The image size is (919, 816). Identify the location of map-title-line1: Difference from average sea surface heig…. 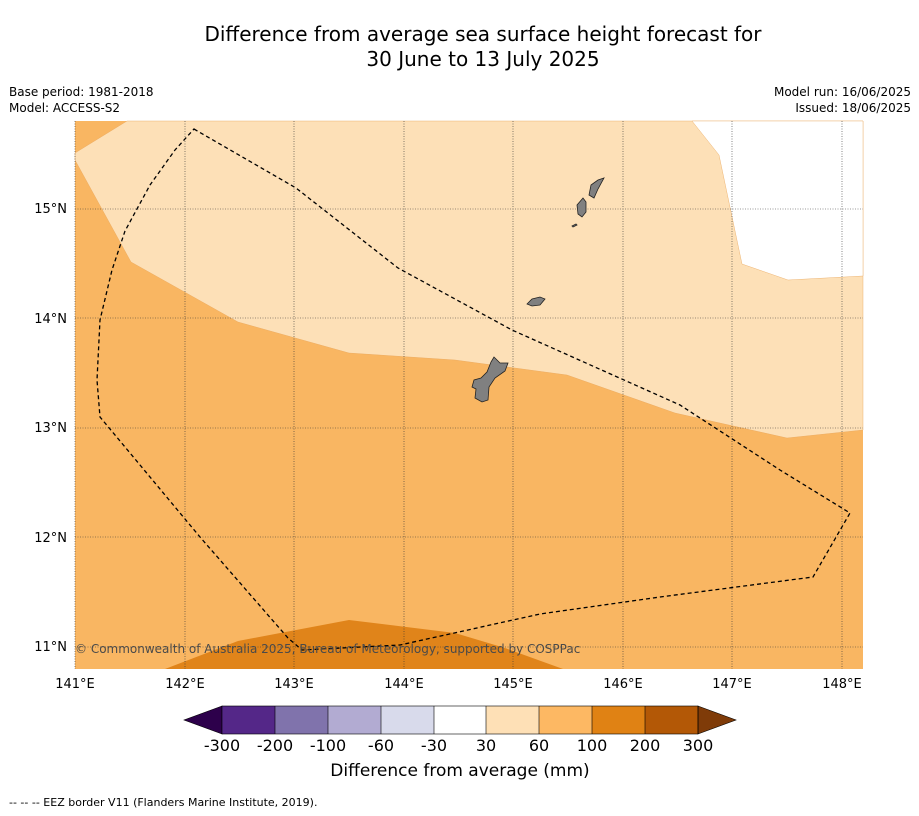
(483, 34).